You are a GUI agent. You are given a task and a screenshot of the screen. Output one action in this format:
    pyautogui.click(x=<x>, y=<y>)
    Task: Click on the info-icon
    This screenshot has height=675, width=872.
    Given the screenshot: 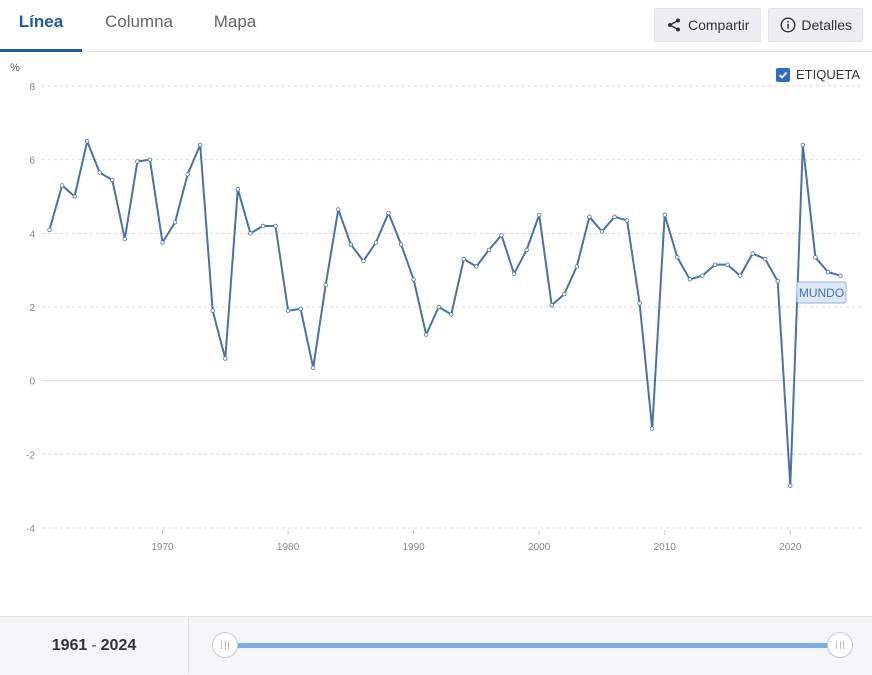 What is the action you would take?
    pyautogui.click(x=787, y=25)
    